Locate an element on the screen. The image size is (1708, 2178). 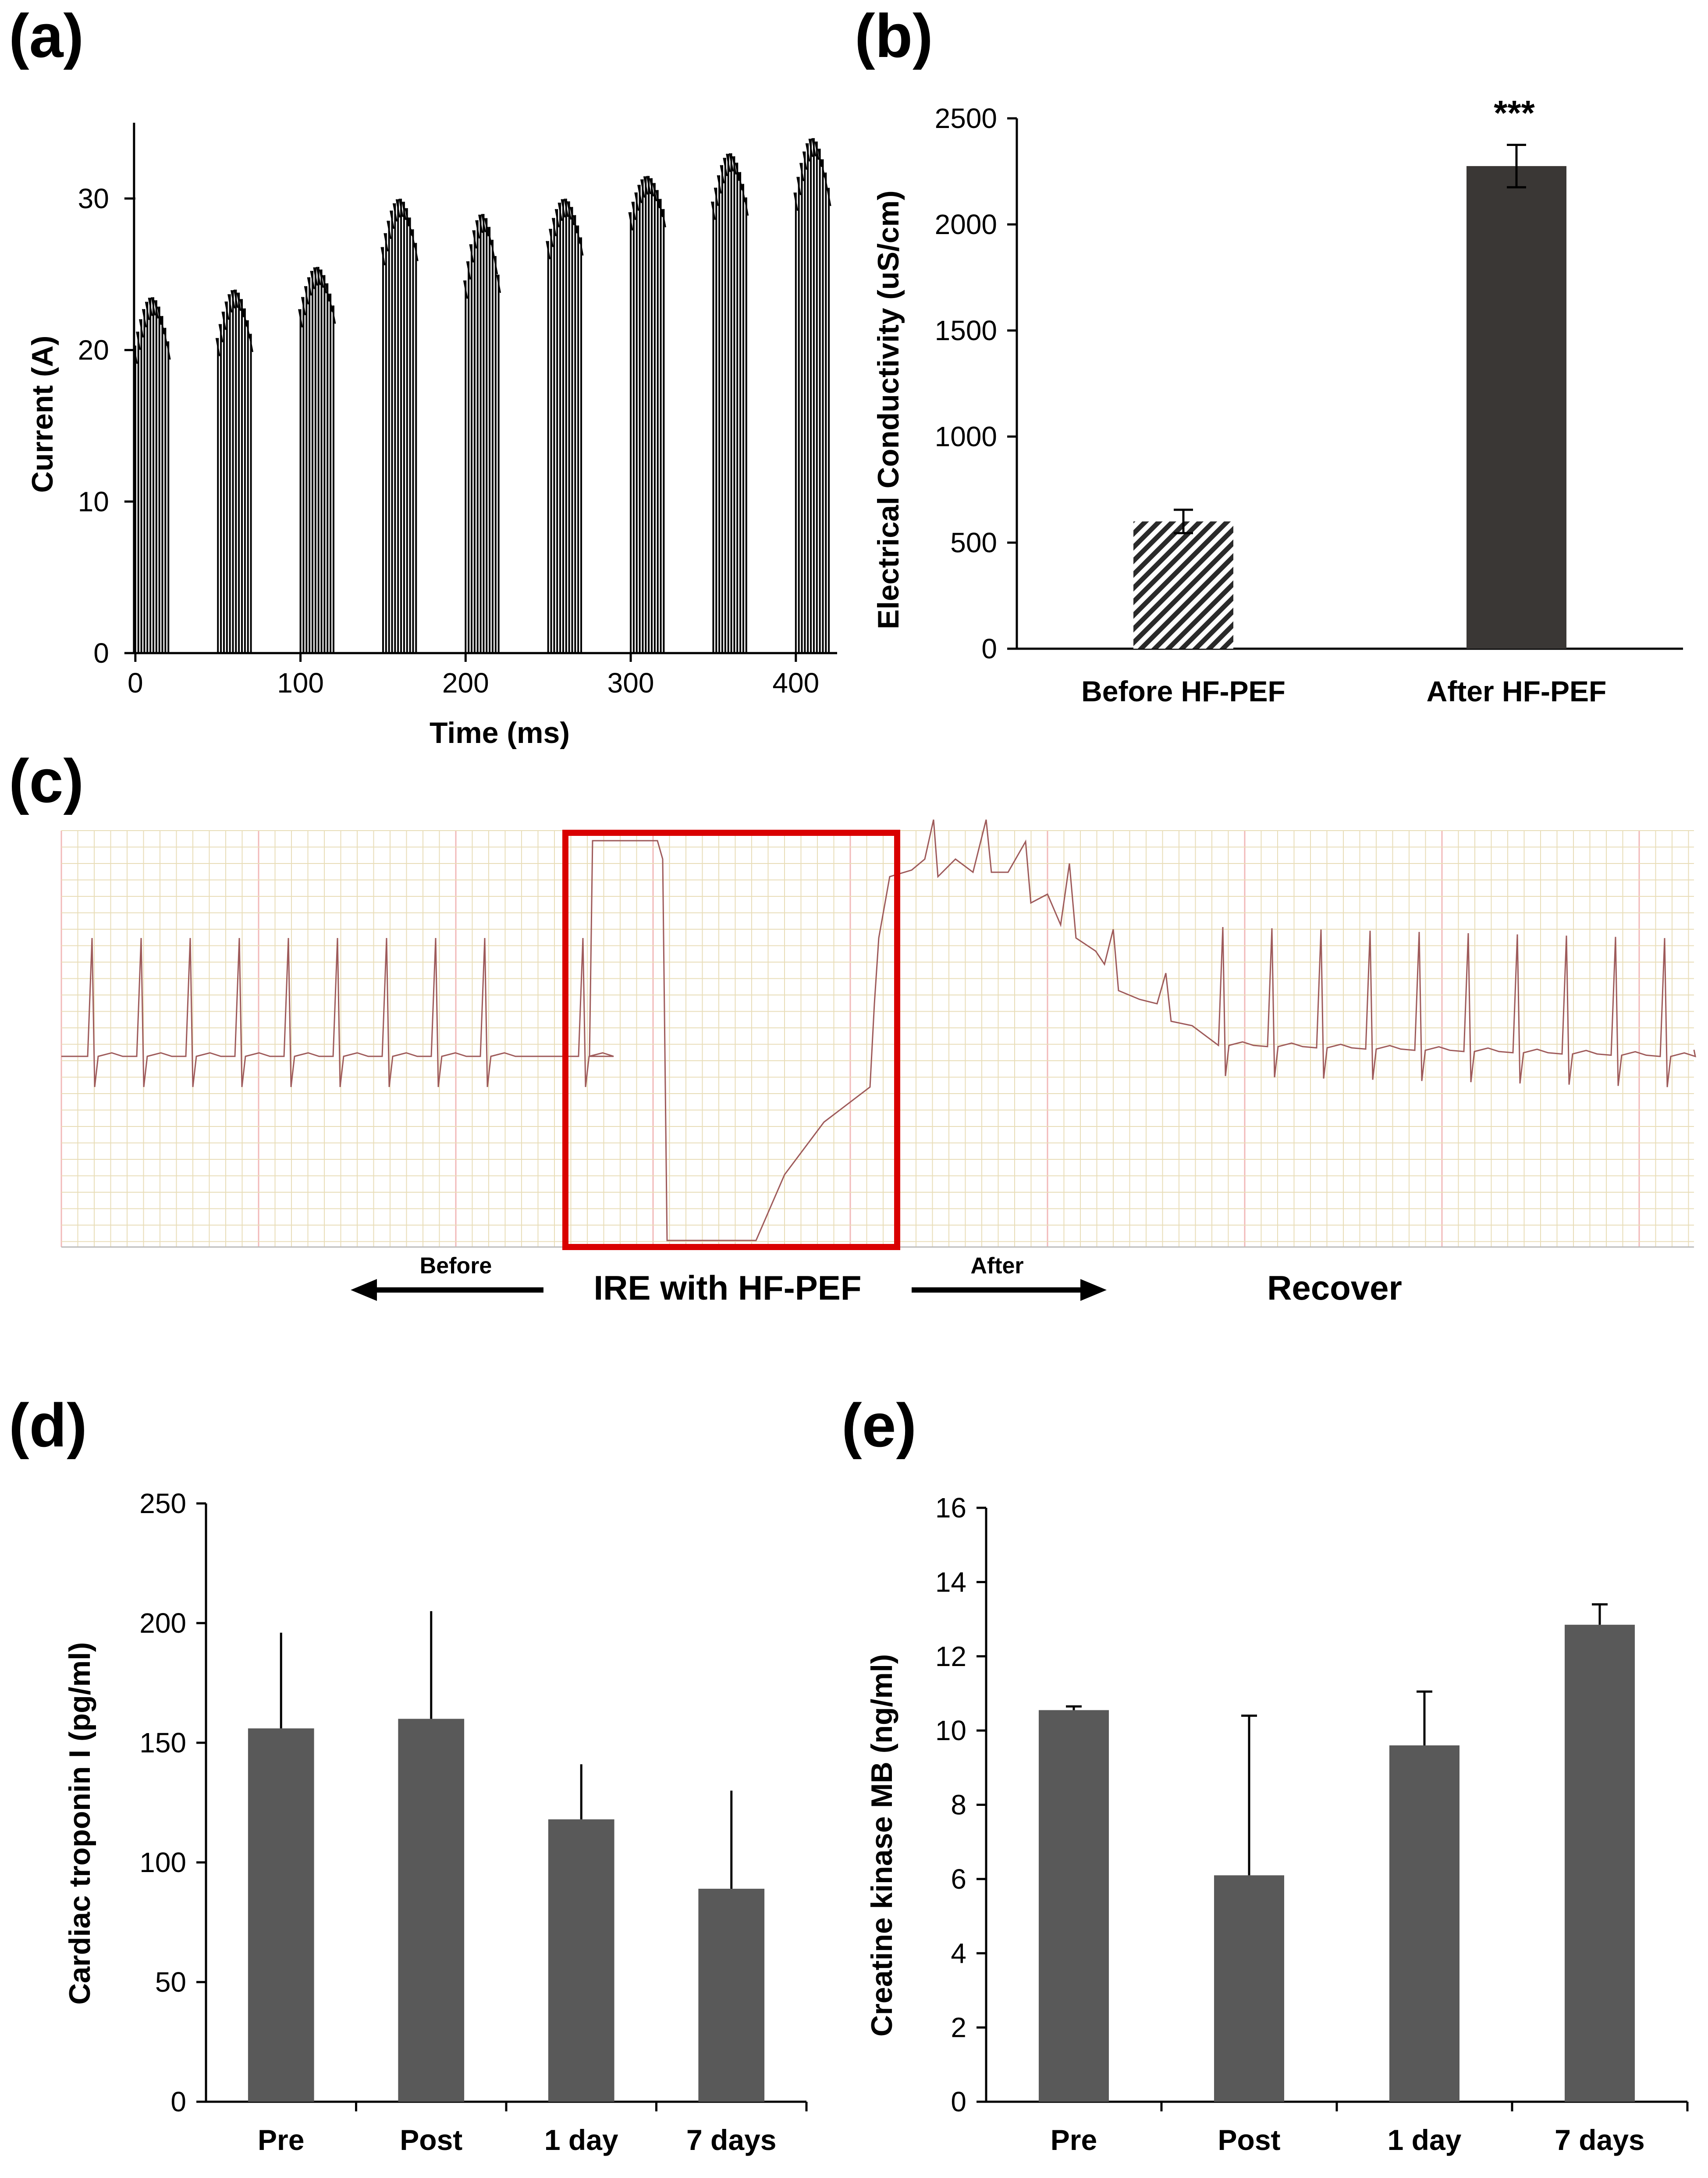
x-category-label: Pre is located at coordinates (281, 2140).